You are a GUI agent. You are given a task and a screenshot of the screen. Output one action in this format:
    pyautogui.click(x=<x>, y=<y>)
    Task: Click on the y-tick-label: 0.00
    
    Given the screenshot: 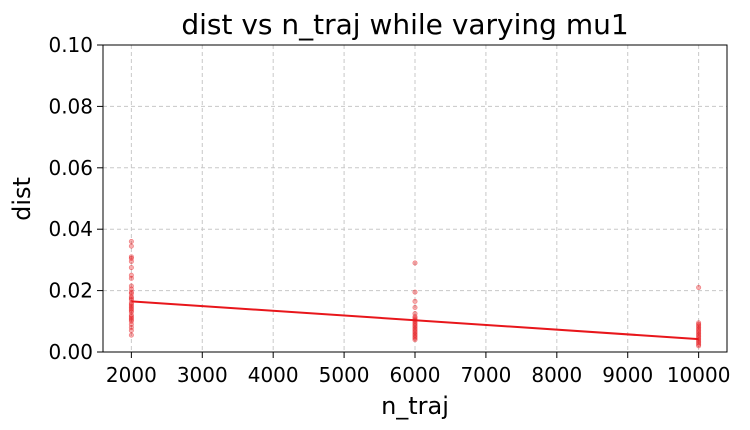 What is the action you would take?
    pyautogui.click(x=70, y=352)
    